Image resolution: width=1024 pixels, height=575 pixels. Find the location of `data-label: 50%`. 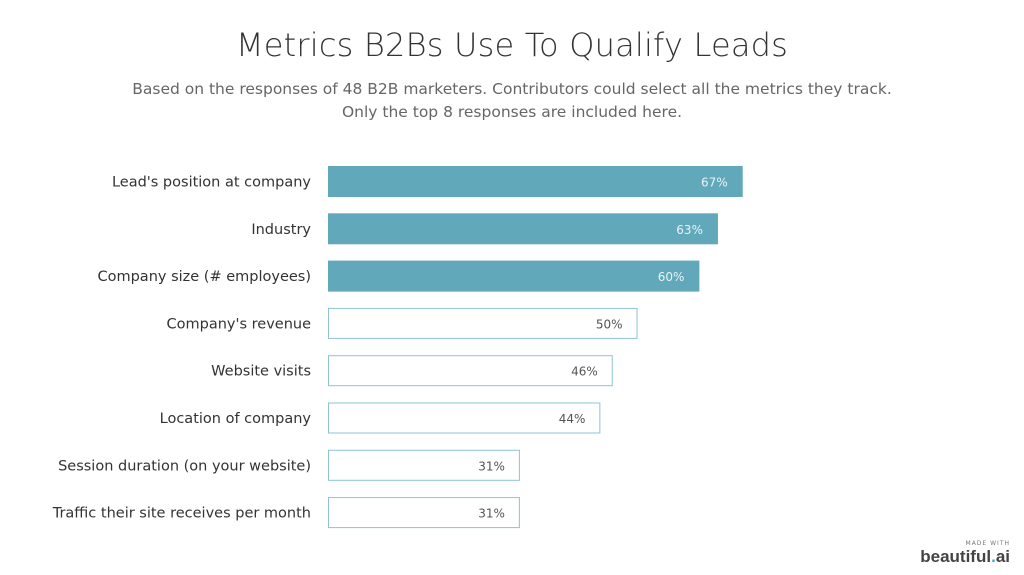

data-label: 50% is located at coordinates (609, 324).